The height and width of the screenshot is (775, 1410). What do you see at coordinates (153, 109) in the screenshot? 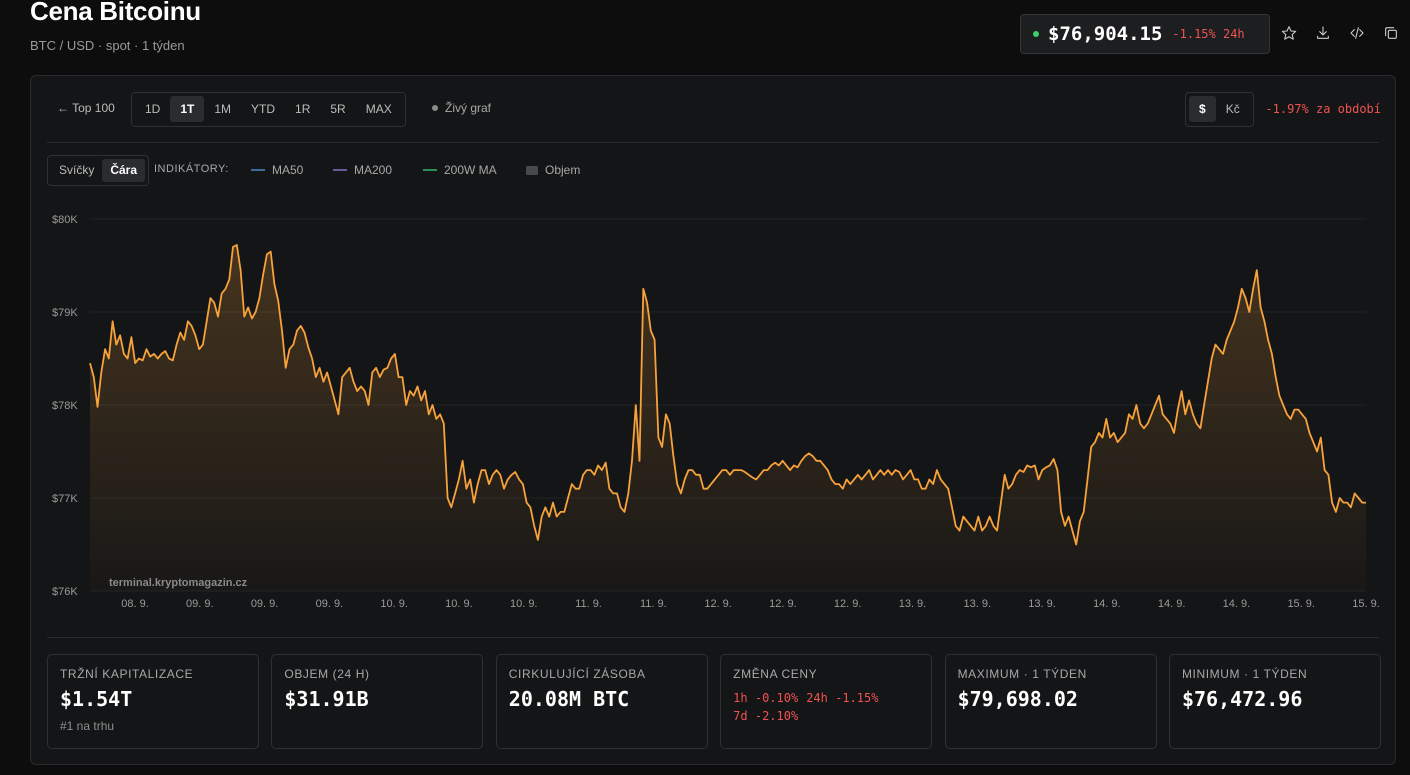
I see `range-button-0: 1D` at bounding box center [153, 109].